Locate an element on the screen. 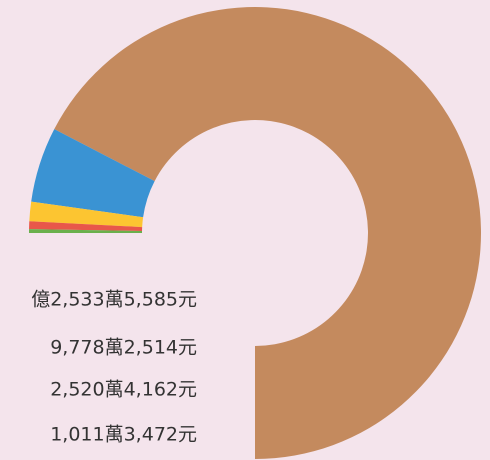 This screenshot has width=490, height=460. amount-label: 9,778萬2,514元 is located at coordinates (123, 348).